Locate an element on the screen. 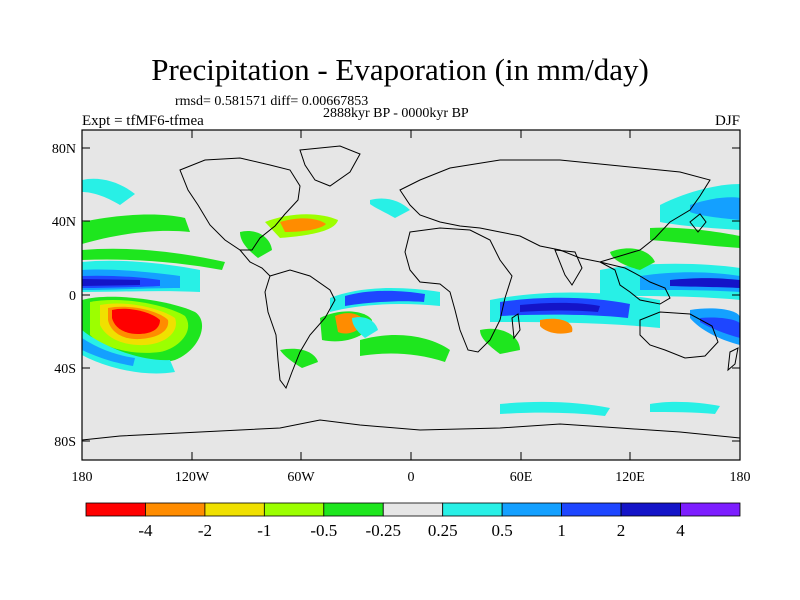 The width and height of the screenshot is (800, 600). colorbar-label: 2 is located at coordinates (621, 530).